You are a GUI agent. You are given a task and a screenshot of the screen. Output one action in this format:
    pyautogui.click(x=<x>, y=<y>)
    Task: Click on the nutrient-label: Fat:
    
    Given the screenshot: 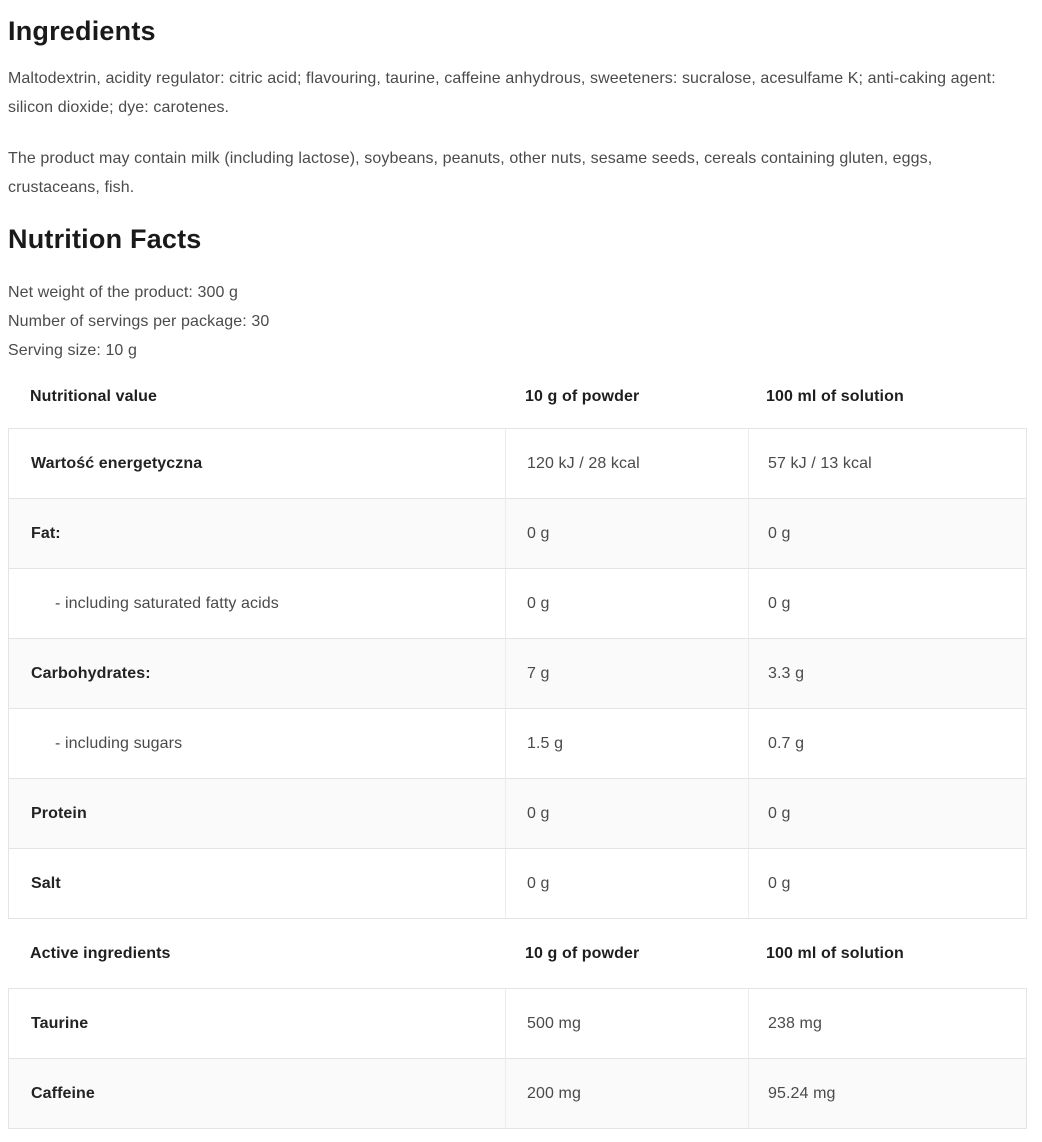 What is the action you would take?
    pyautogui.click(x=46, y=533)
    